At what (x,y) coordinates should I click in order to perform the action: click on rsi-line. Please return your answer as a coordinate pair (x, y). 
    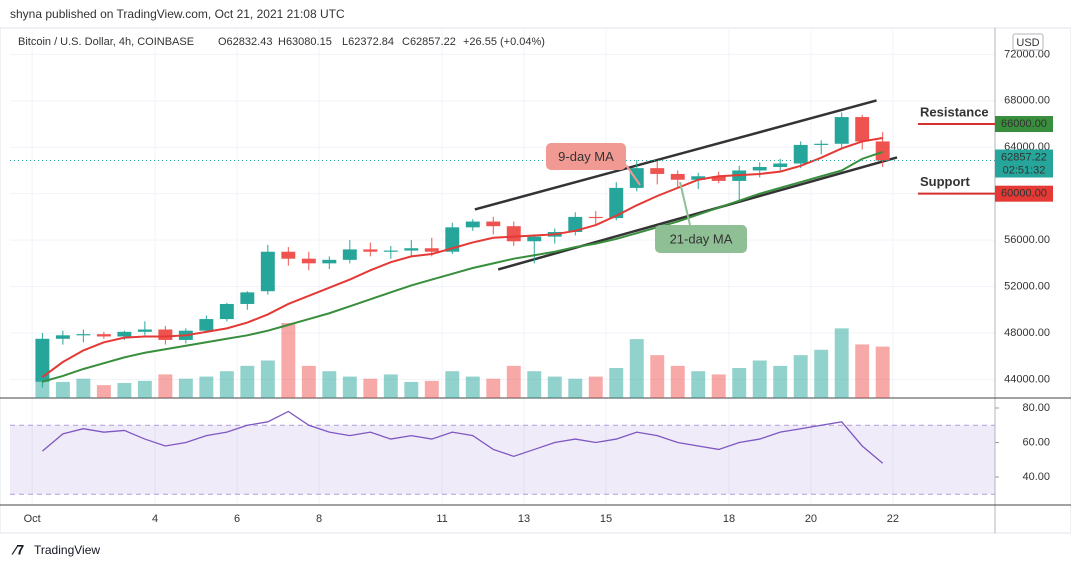
    Looking at the image, I should click on (462, 437).